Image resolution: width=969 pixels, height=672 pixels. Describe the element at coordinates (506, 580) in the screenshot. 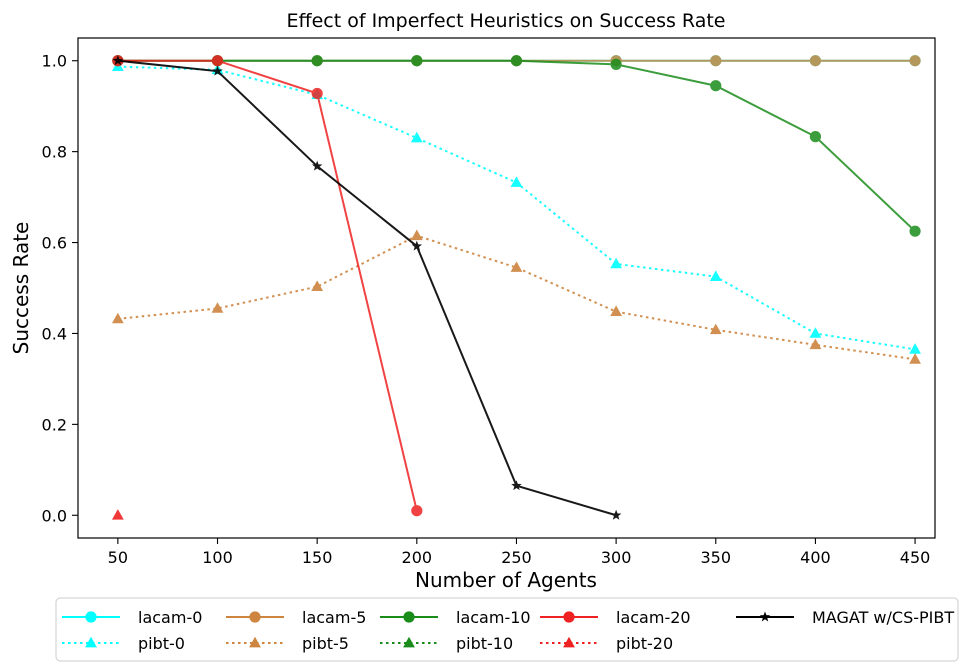

I see `x-axis-label: Number of Agents` at that location.